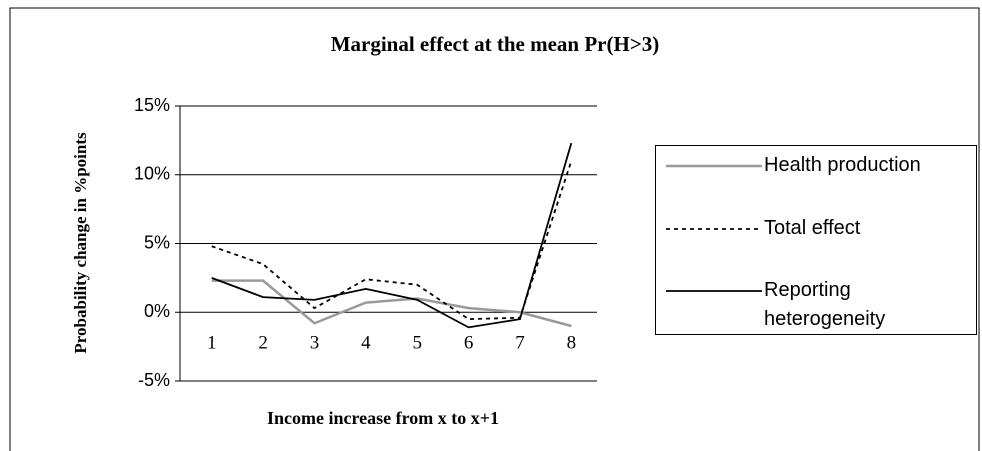 This screenshot has width=982, height=451. What do you see at coordinates (495, 44) in the screenshot?
I see `chart-title: Marginal effect at the mean Pr(H>3)` at bounding box center [495, 44].